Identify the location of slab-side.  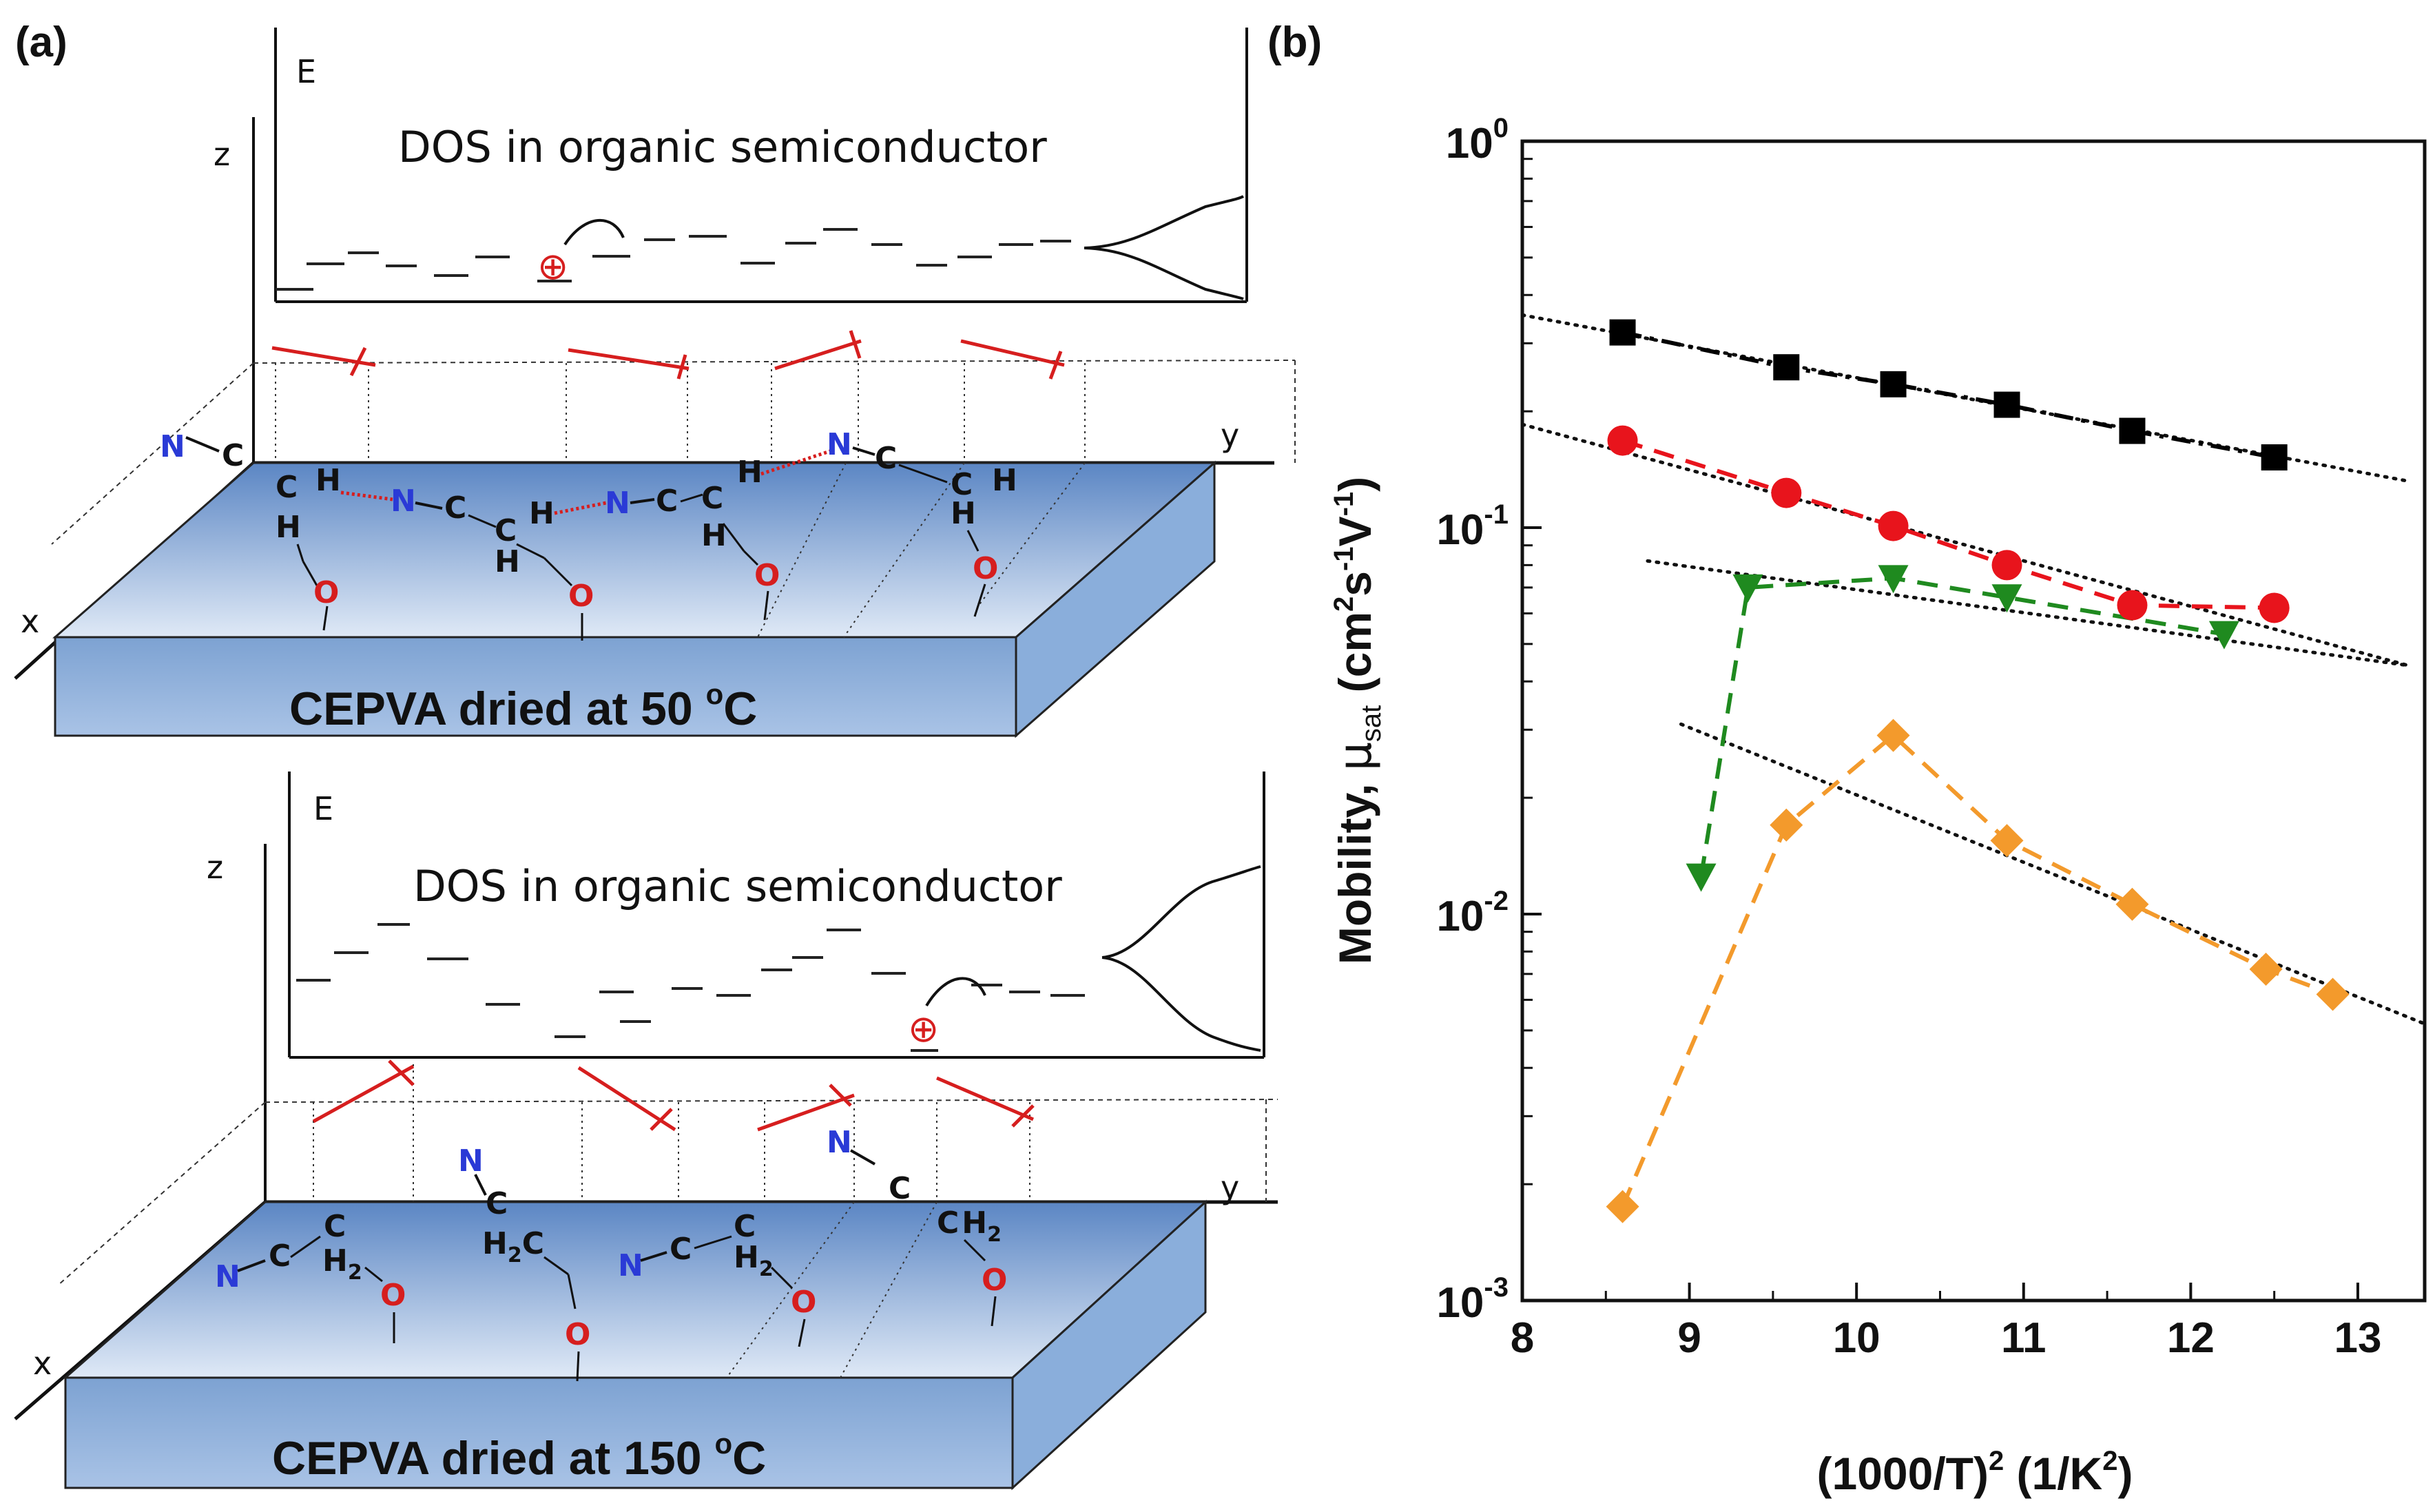
(1115, 599).